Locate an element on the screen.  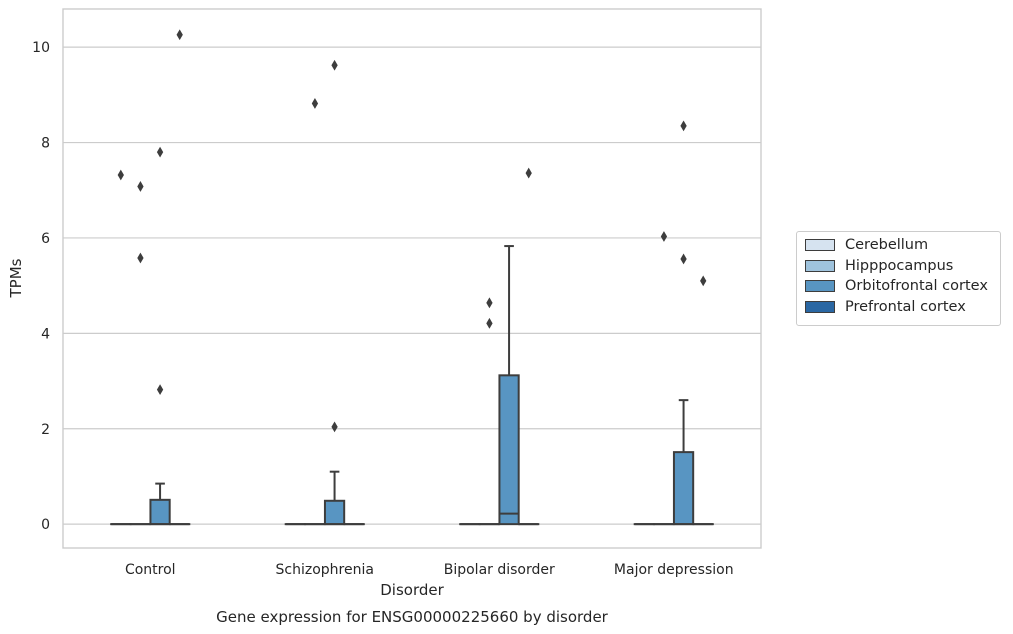
legend-item: Cerebellum is located at coordinates (902, 245).